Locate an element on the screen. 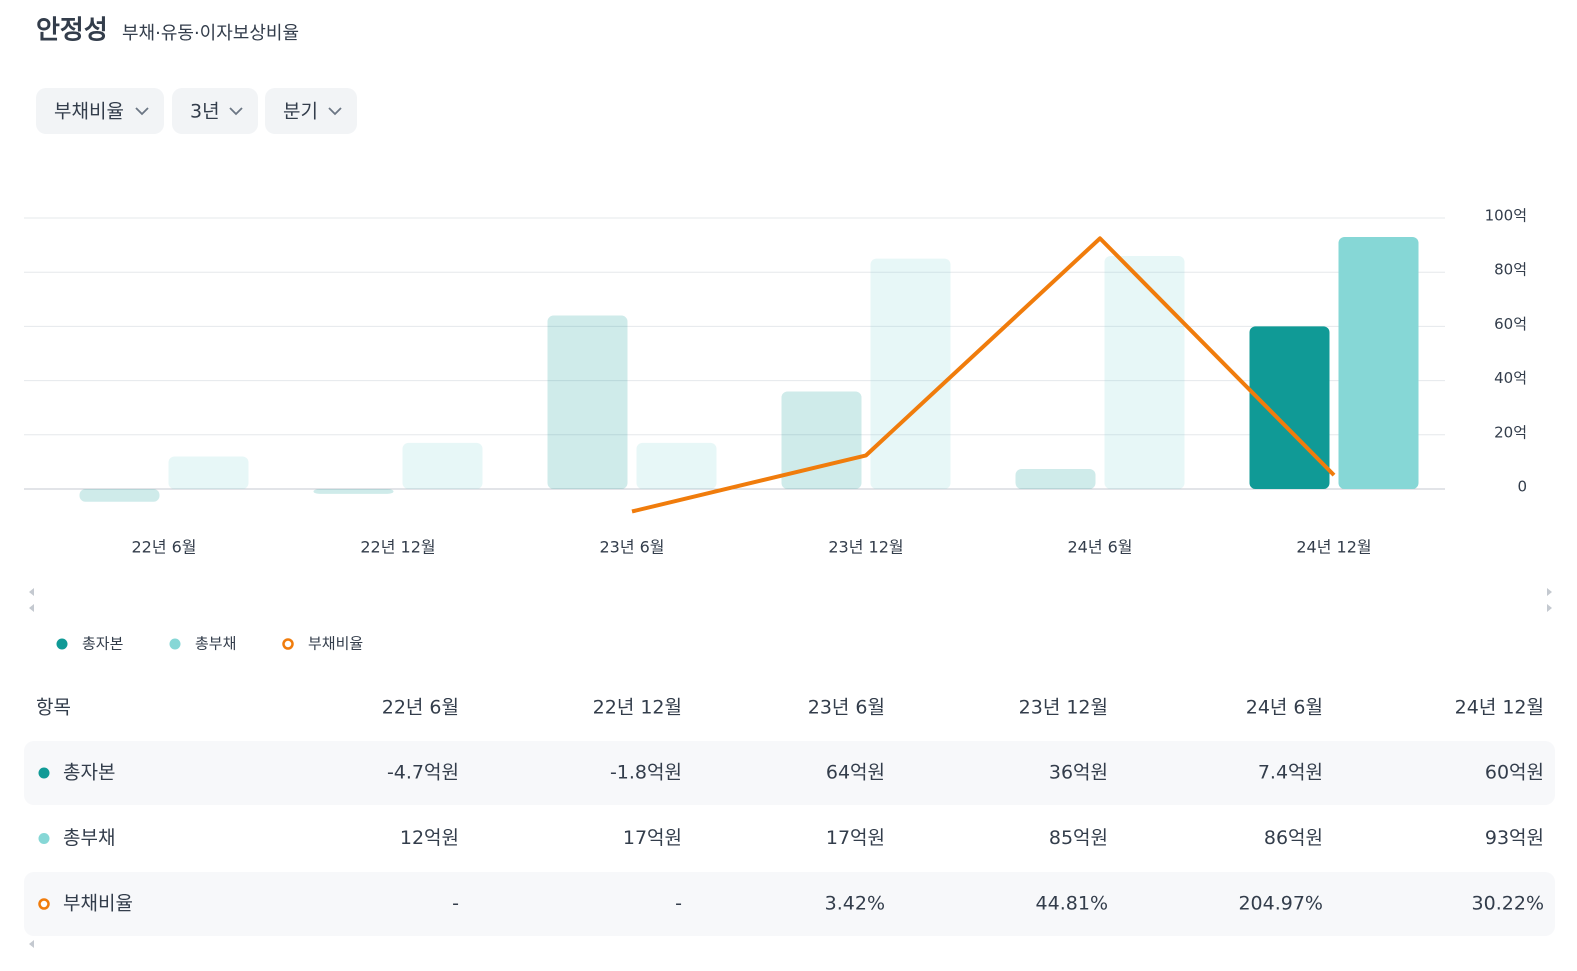 The height and width of the screenshot is (971, 1577). table-column: 22년 12월 is located at coordinates (637, 708).